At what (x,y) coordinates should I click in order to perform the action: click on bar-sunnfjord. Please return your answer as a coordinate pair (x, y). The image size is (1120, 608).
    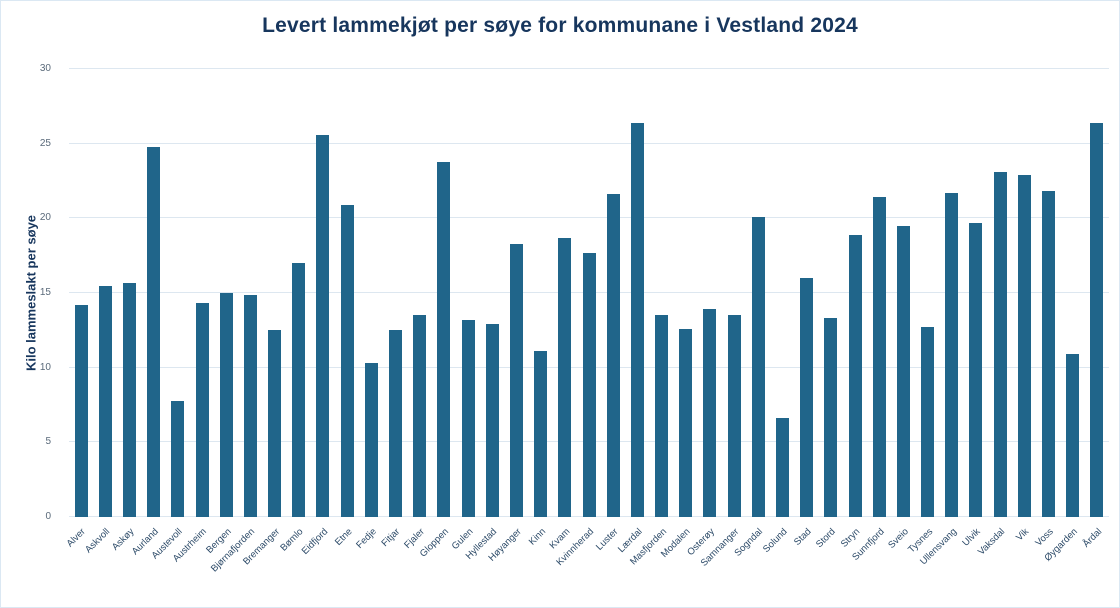
    Looking at the image, I should click on (879, 357).